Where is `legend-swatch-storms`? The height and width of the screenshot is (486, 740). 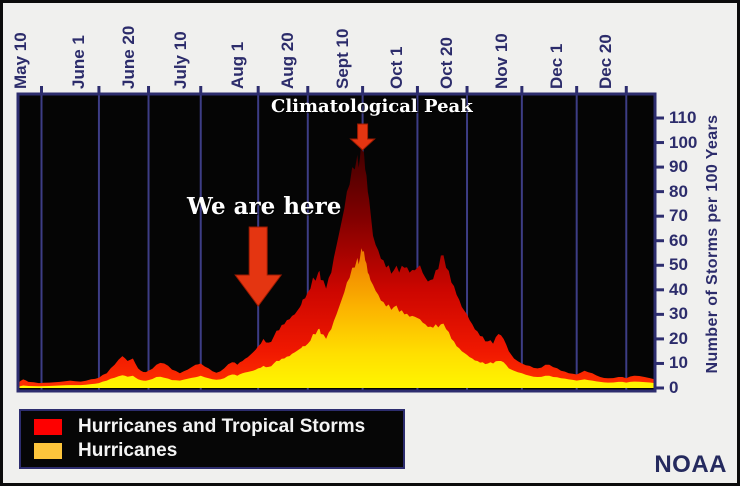
legend-swatch-storms is located at coordinates (48, 427).